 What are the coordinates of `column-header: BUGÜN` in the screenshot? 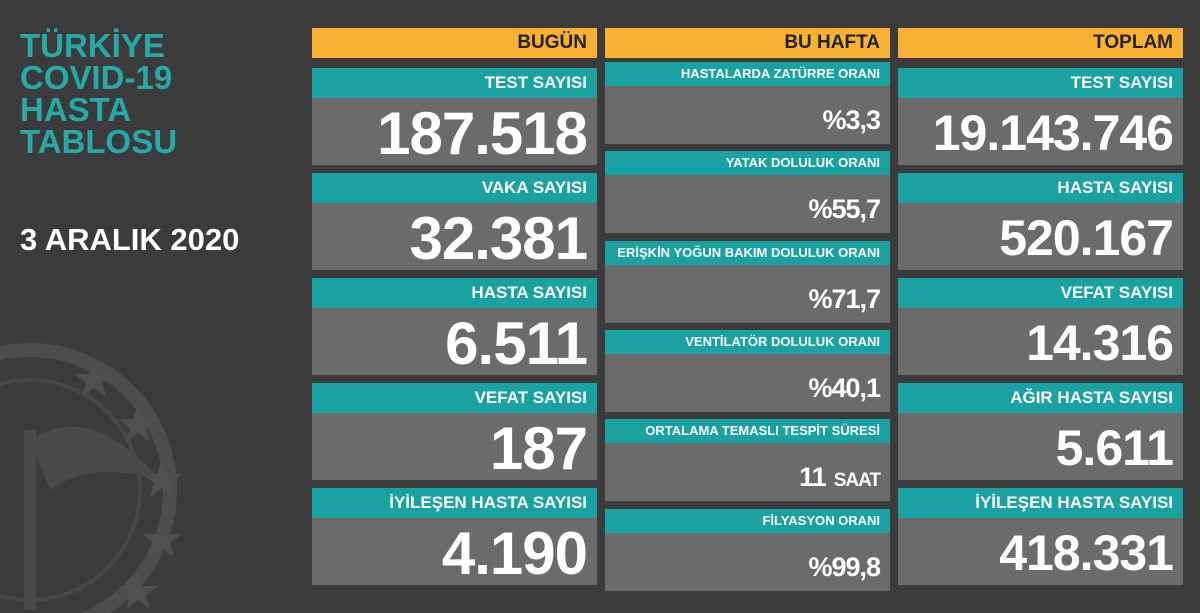 It's located at (454, 43).